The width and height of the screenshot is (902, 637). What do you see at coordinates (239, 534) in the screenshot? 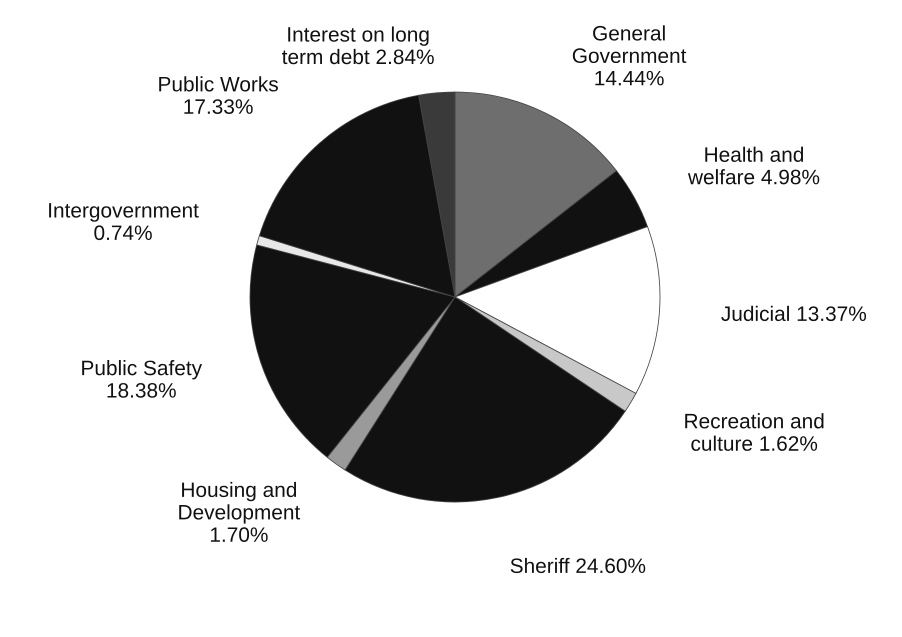
I see `data-label: 1.70%` at bounding box center [239, 534].